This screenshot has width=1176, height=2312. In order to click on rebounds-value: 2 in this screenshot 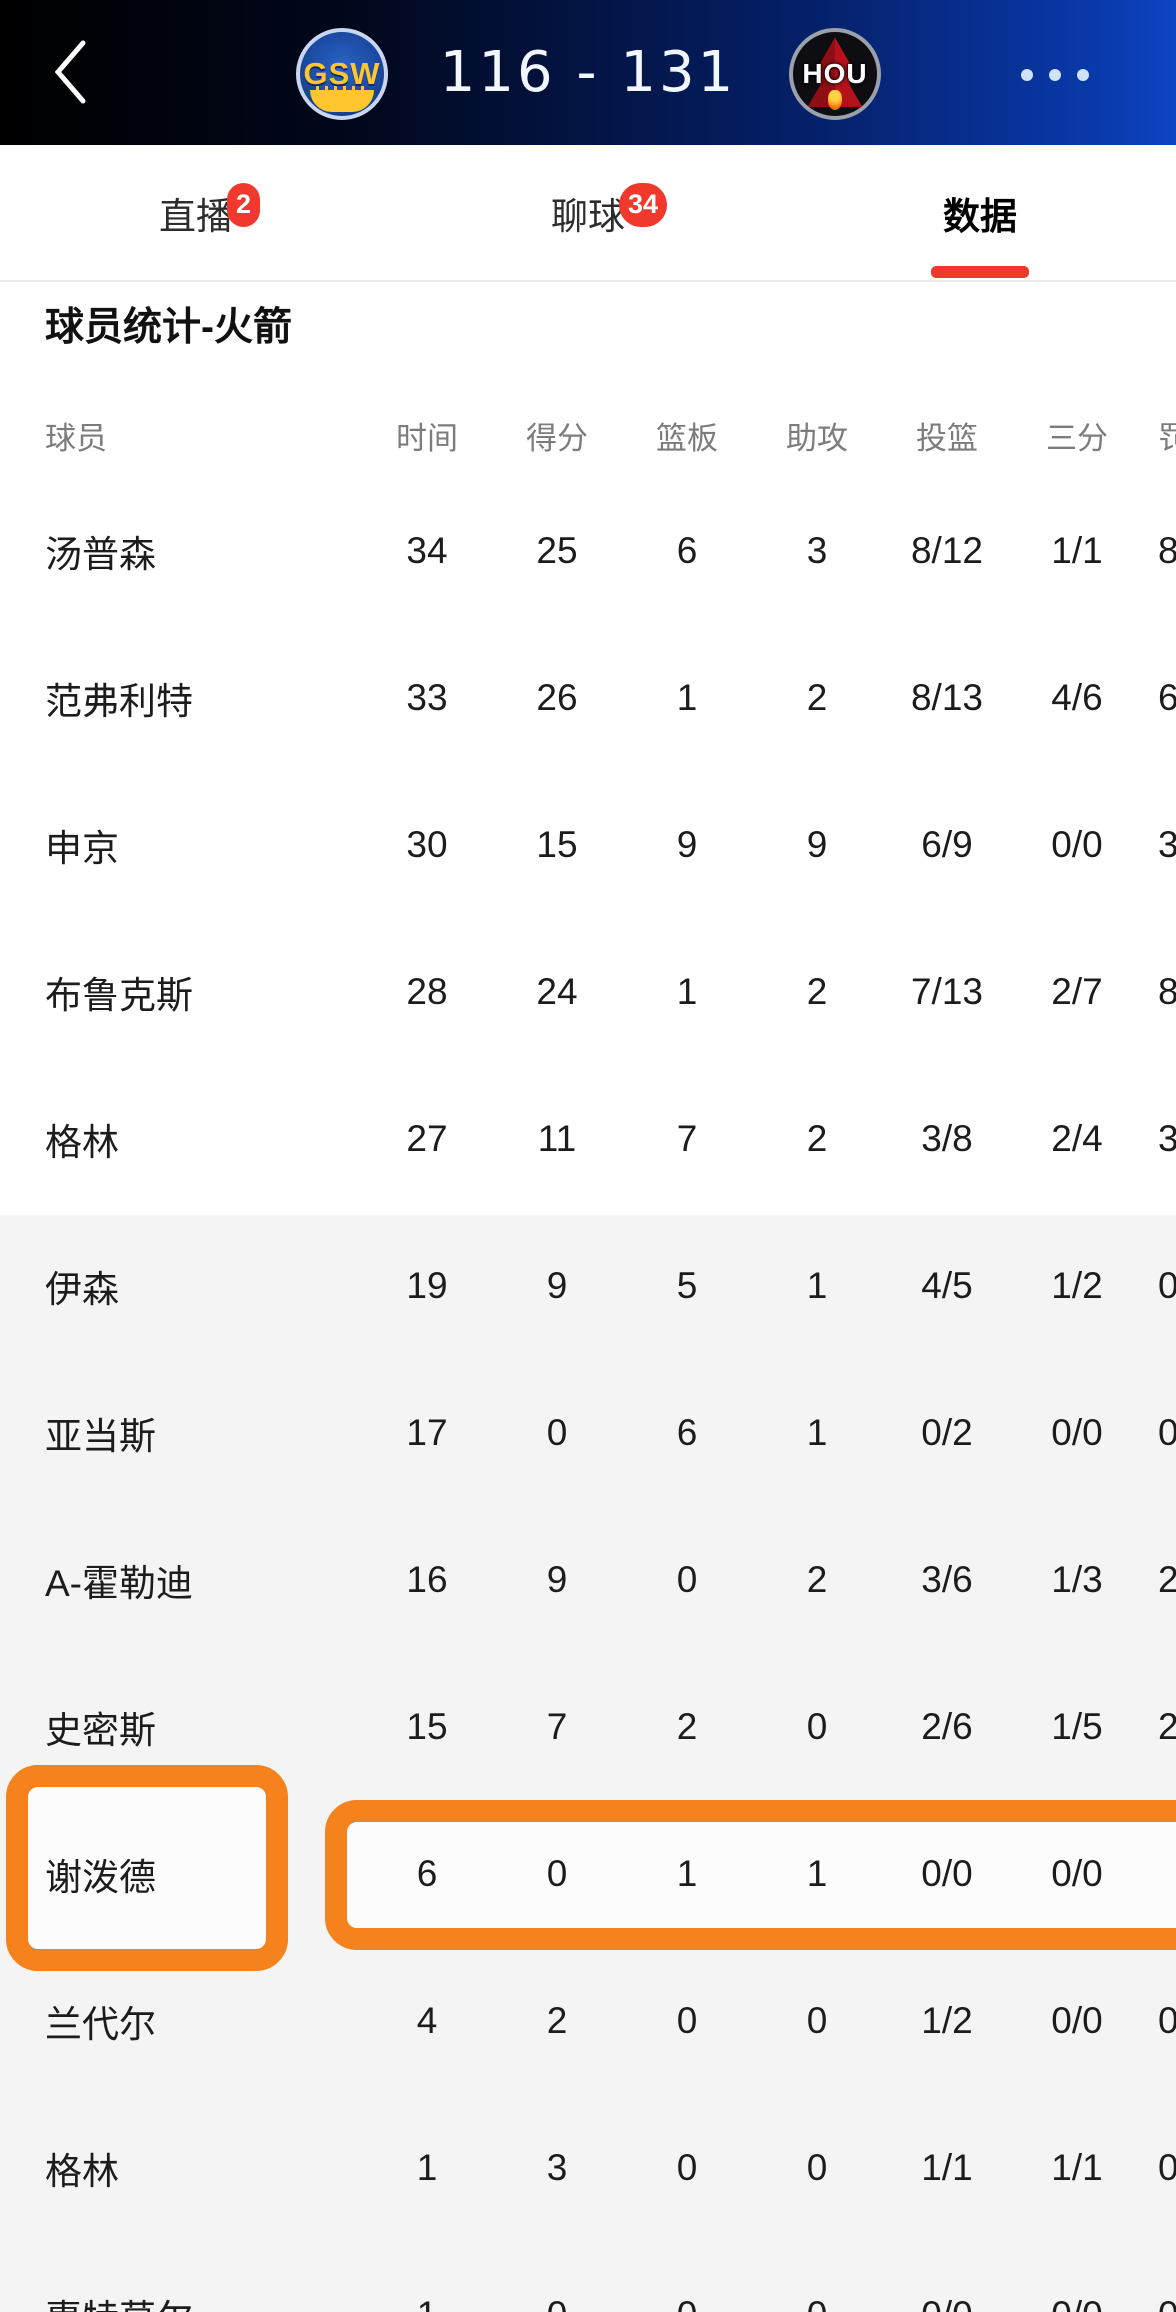, I will do `click(687, 1726)`.